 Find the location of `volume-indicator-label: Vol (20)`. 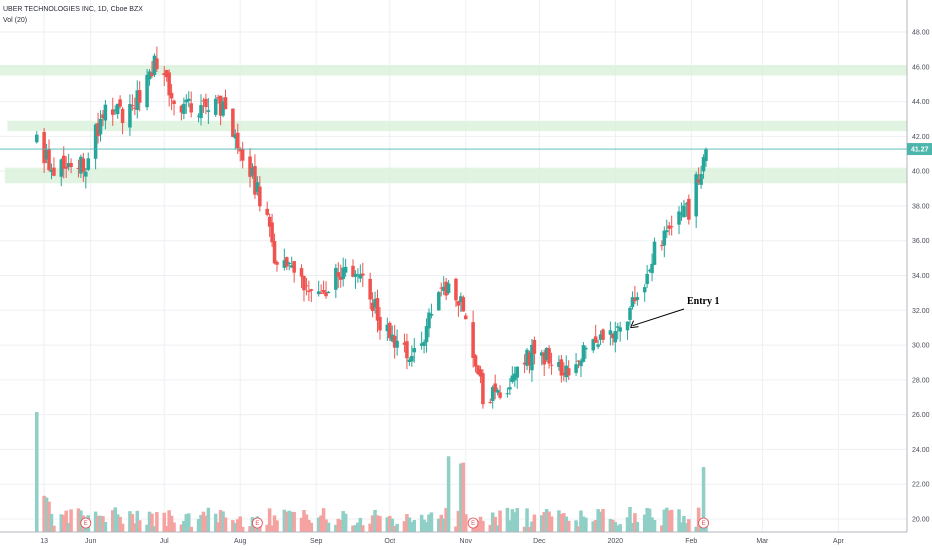

volume-indicator-label: Vol (20) is located at coordinates (15, 20).